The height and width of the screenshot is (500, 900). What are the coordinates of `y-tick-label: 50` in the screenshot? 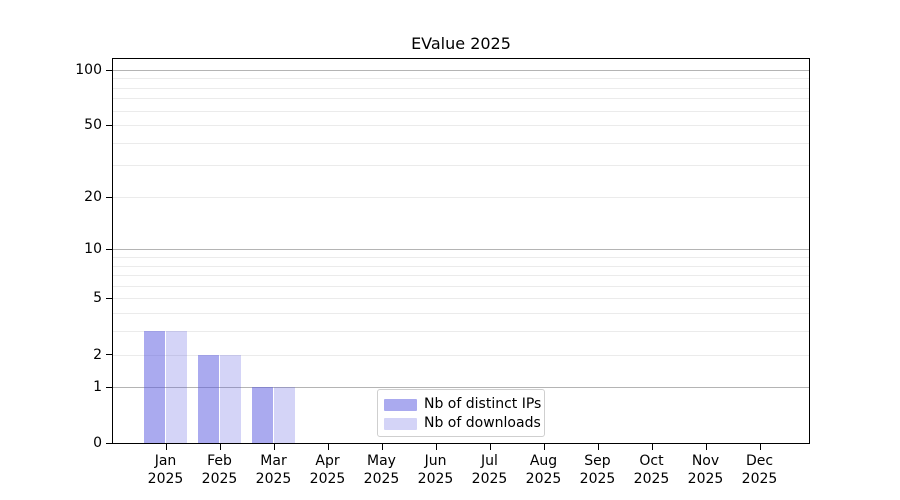 It's located at (93, 125).